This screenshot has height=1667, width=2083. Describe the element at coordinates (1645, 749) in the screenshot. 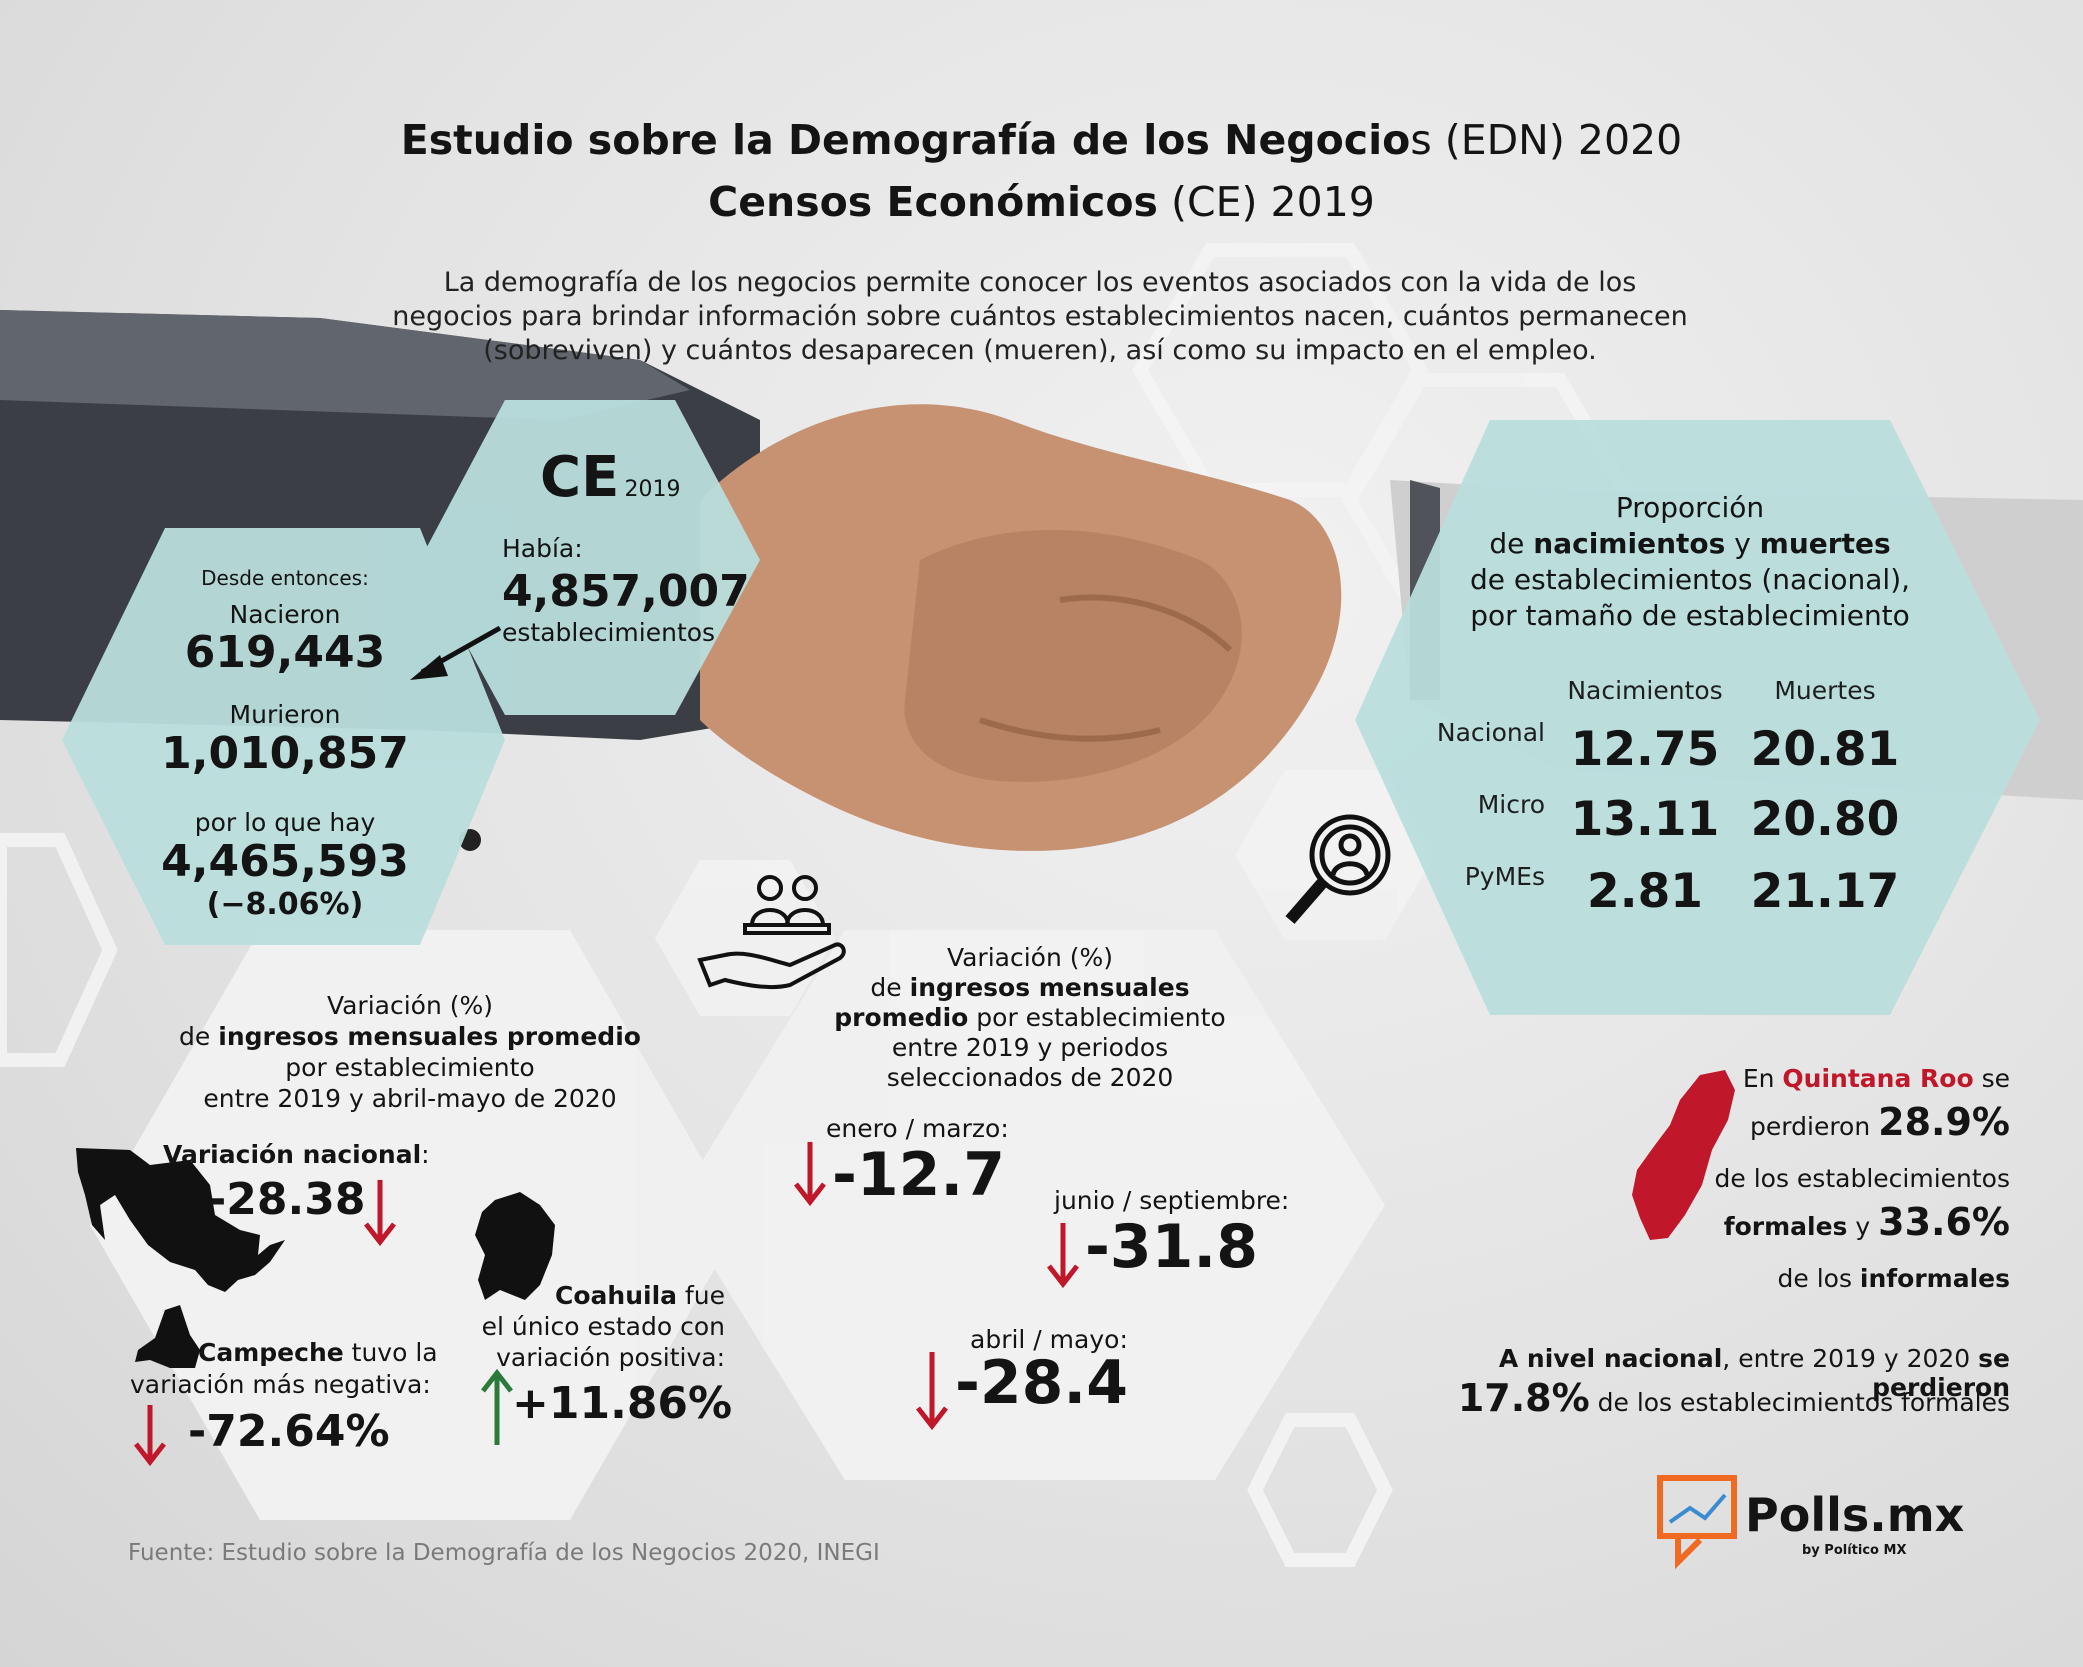

I see `births-value: 12.75` at that location.